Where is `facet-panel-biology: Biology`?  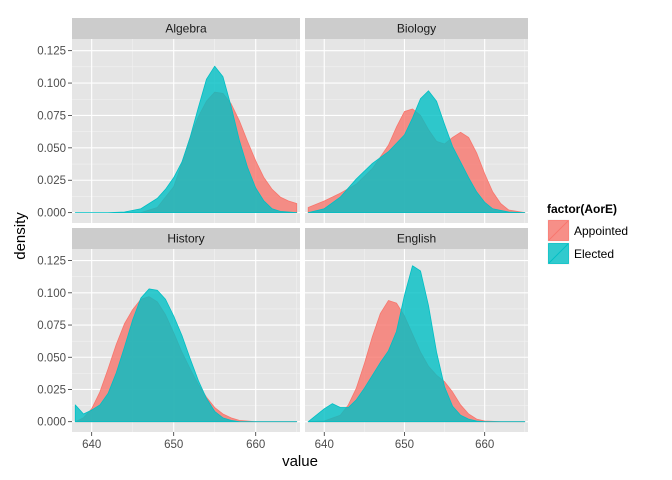 facet-panel-biology: Biology is located at coordinates (416, 120).